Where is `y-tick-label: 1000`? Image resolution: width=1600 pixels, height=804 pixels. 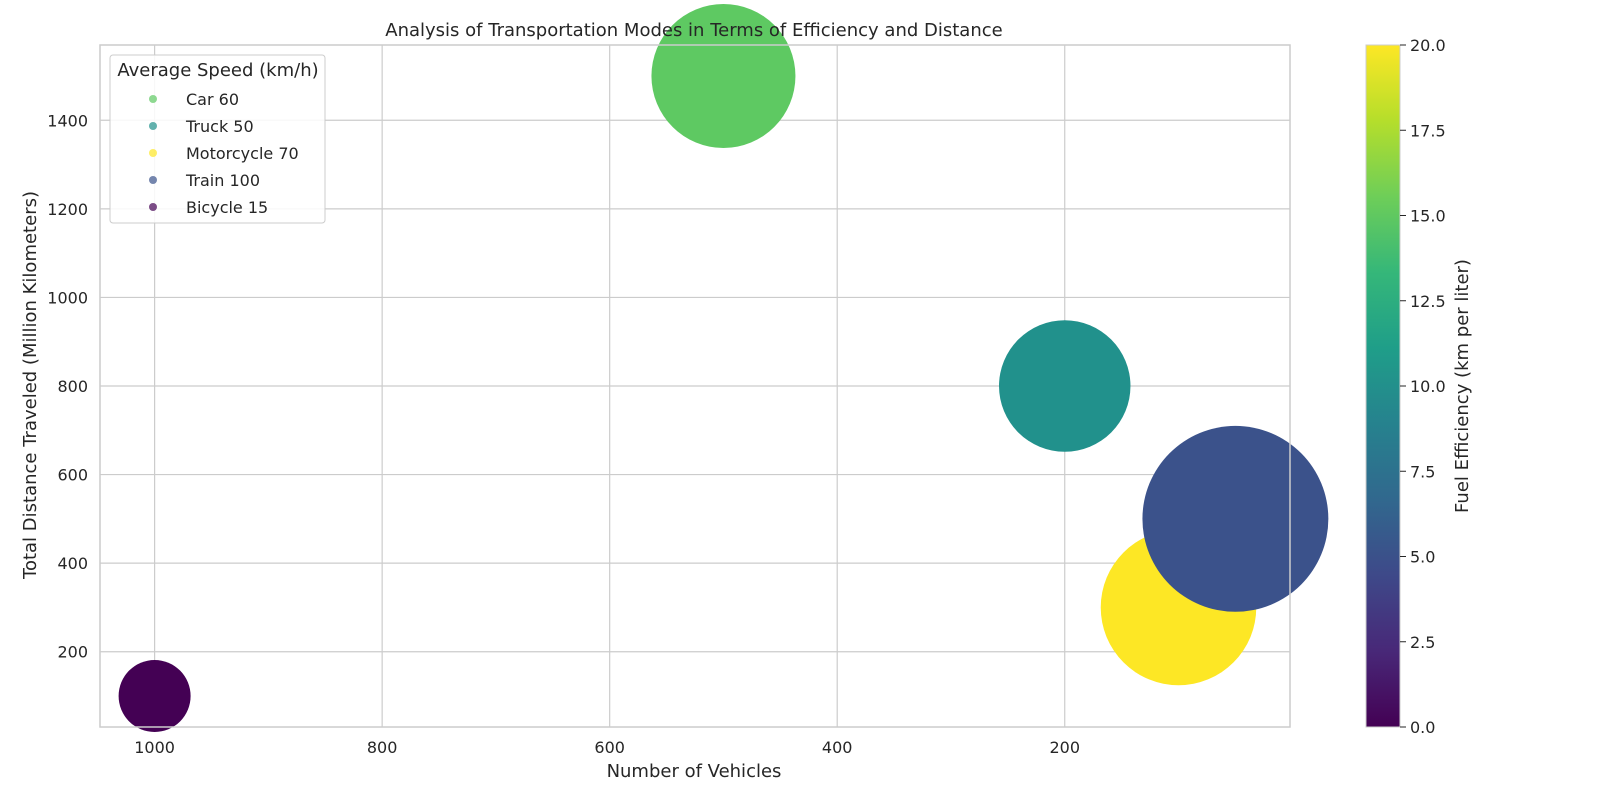
y-tick-label: 1000 is located at coordinates (67, 297).